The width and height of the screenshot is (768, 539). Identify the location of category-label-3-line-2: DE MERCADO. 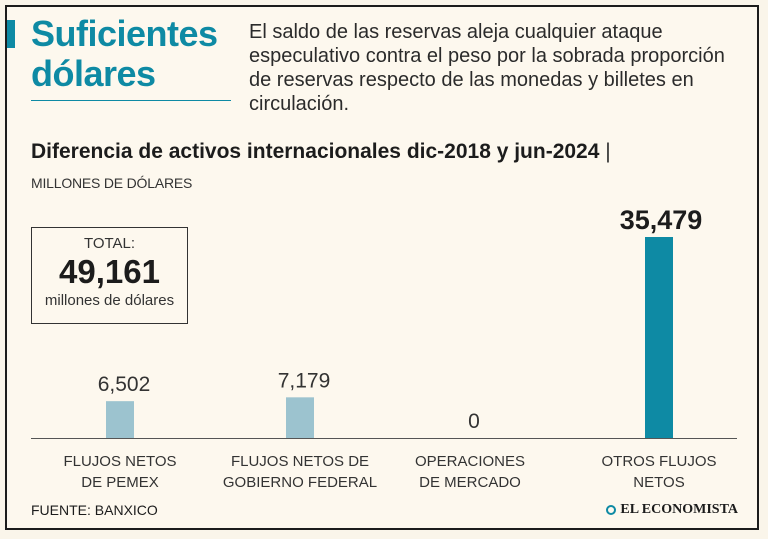
(470, 482).